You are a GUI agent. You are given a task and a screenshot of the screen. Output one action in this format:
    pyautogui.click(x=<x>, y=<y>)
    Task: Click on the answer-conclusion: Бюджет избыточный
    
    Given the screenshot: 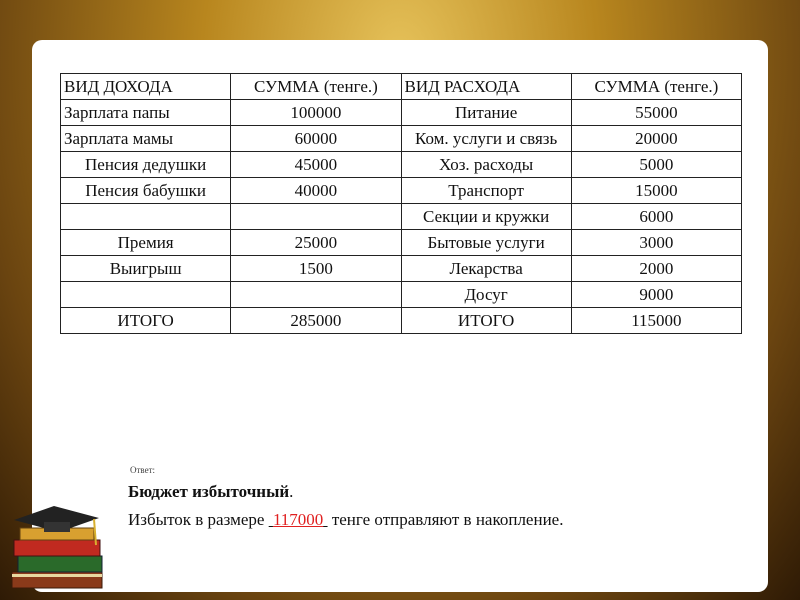 What is the action you would take?
    pyautogui.click(x=209, y=491)
    